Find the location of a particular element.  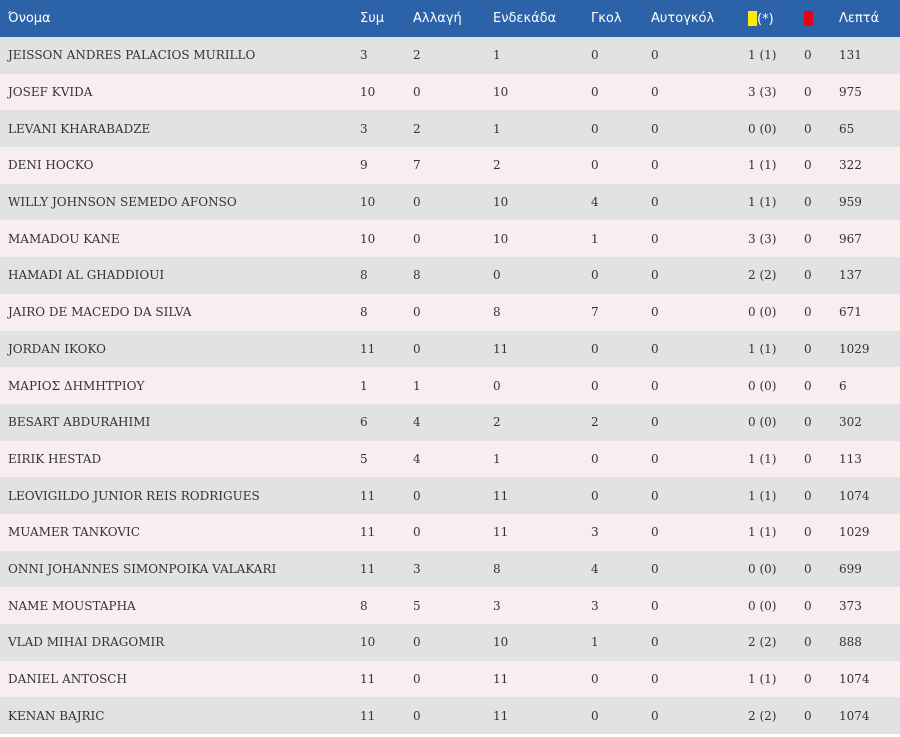

minutes-cell: 302 is located at coordinates (850, 422).